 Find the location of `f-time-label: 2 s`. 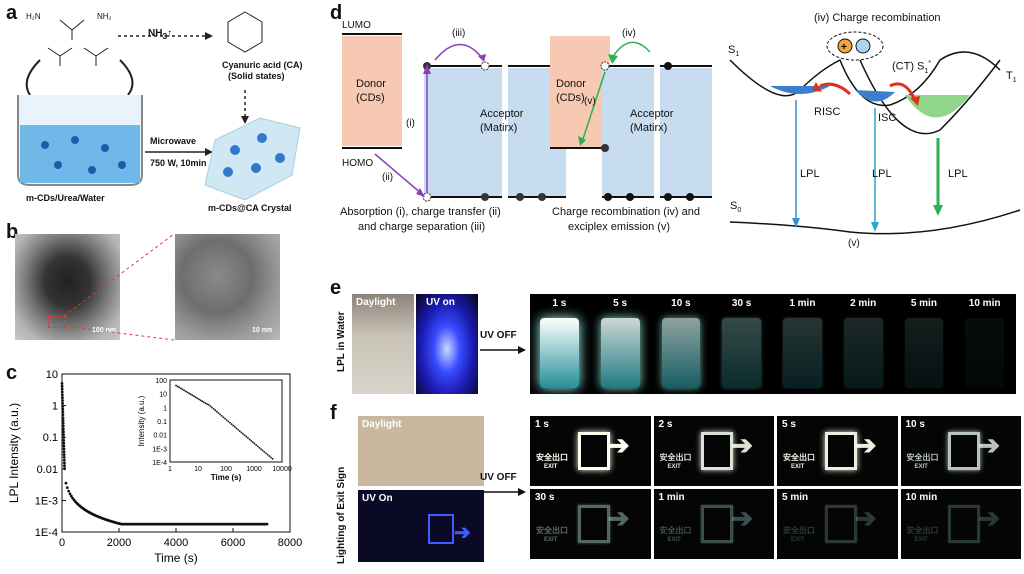

f-time-label: 2 s is located at coordinates (665, 424).